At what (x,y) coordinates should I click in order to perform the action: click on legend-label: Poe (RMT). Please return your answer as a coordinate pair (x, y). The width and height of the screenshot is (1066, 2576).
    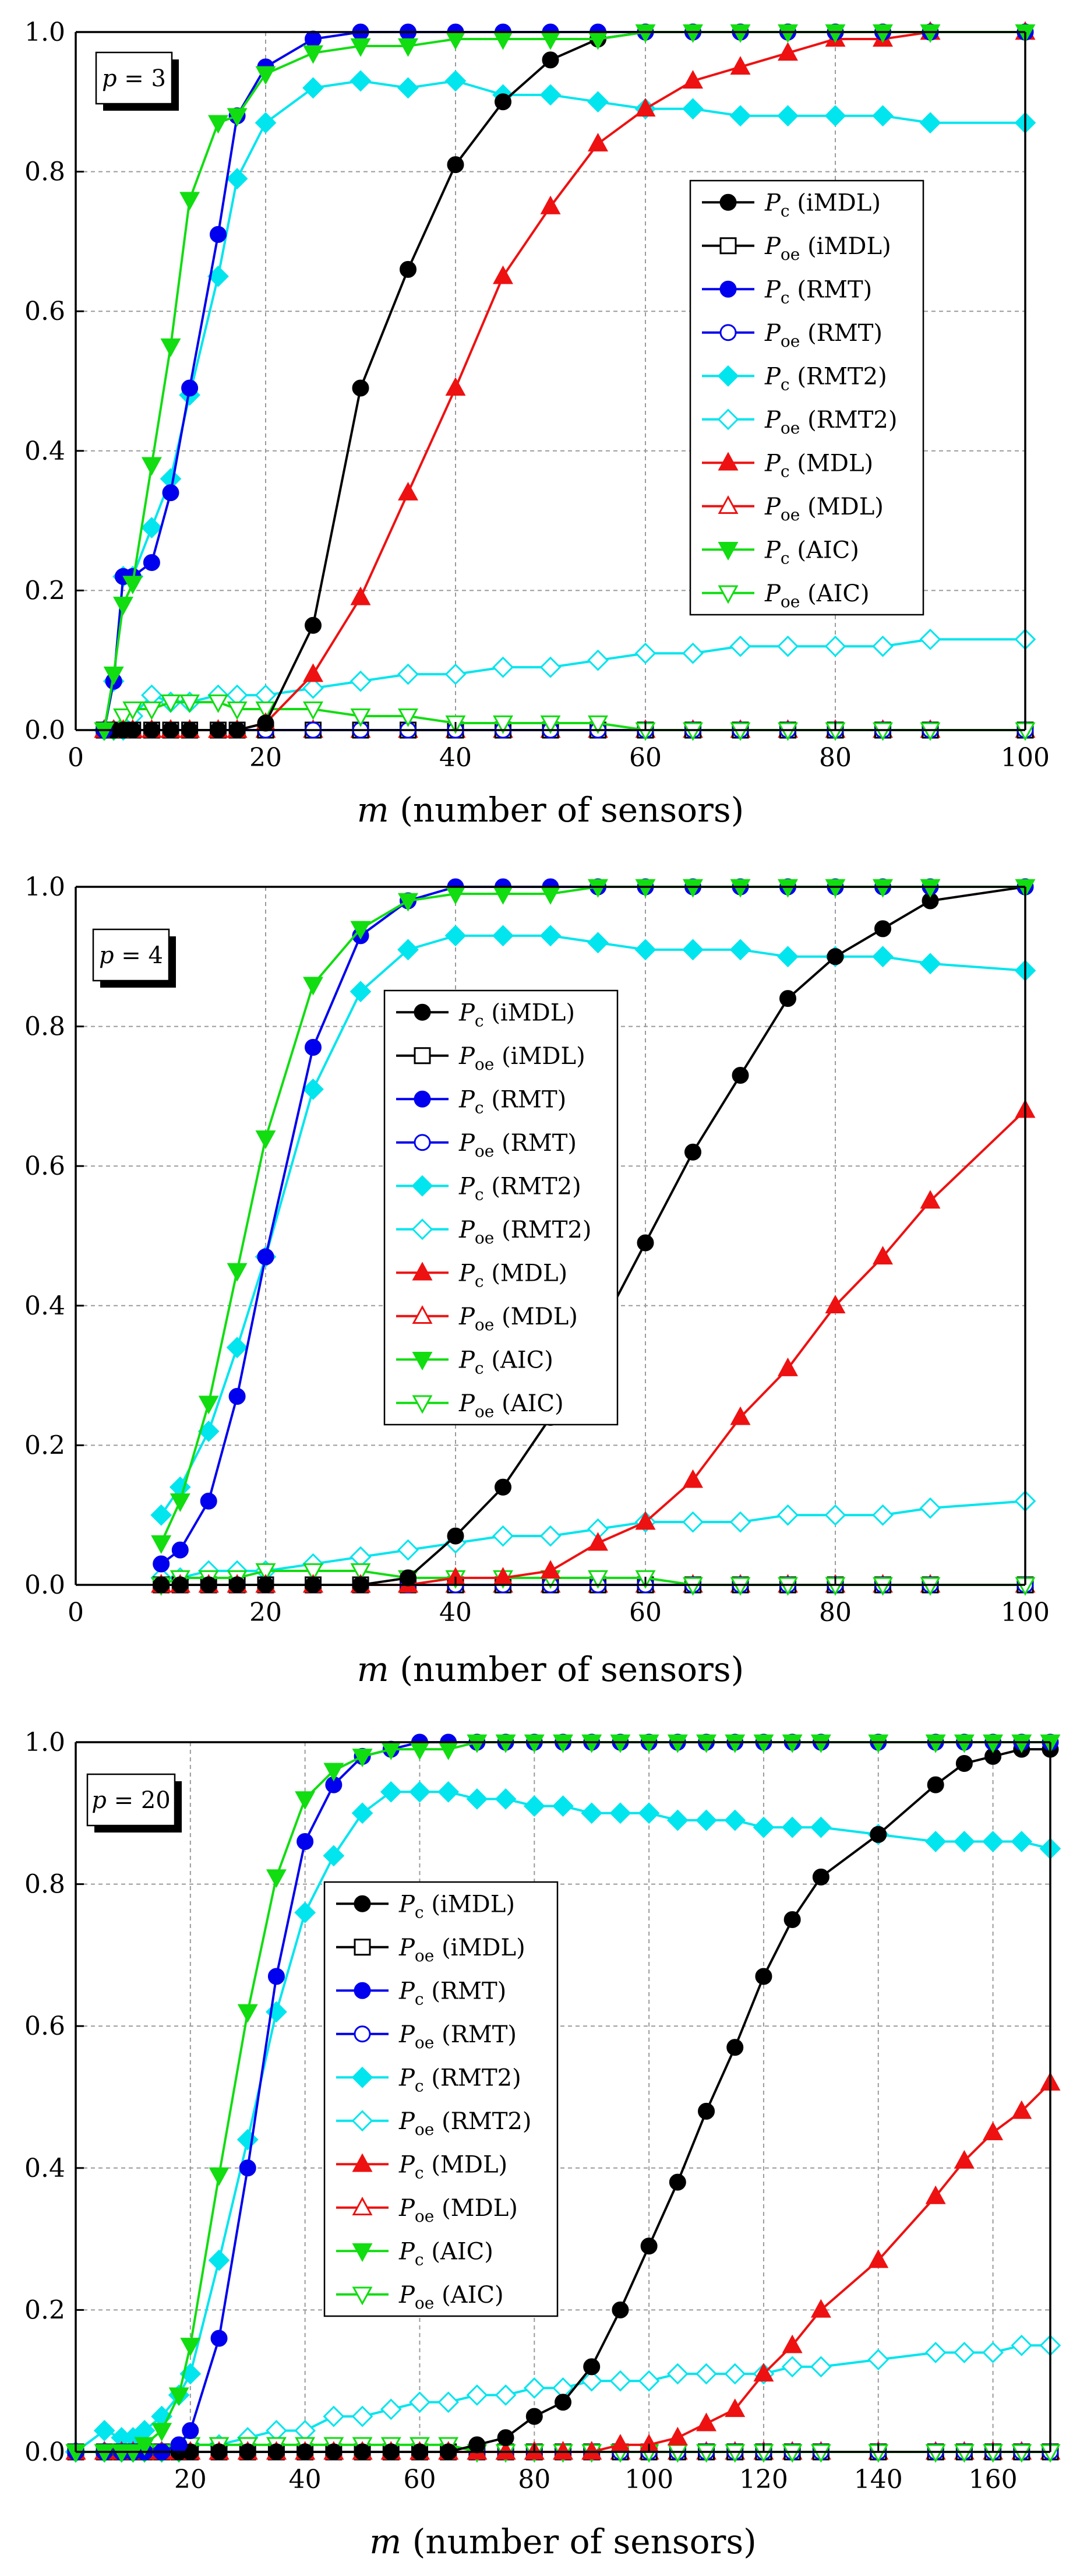
    Looking at the image, I should click on (458, 2036).